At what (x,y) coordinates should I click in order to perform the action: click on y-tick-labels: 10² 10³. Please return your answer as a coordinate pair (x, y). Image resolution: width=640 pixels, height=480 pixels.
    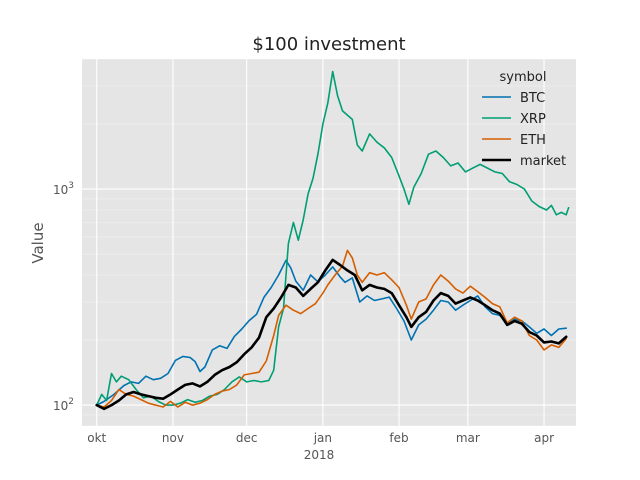
    Looking at the image, I should click on (63, 297).